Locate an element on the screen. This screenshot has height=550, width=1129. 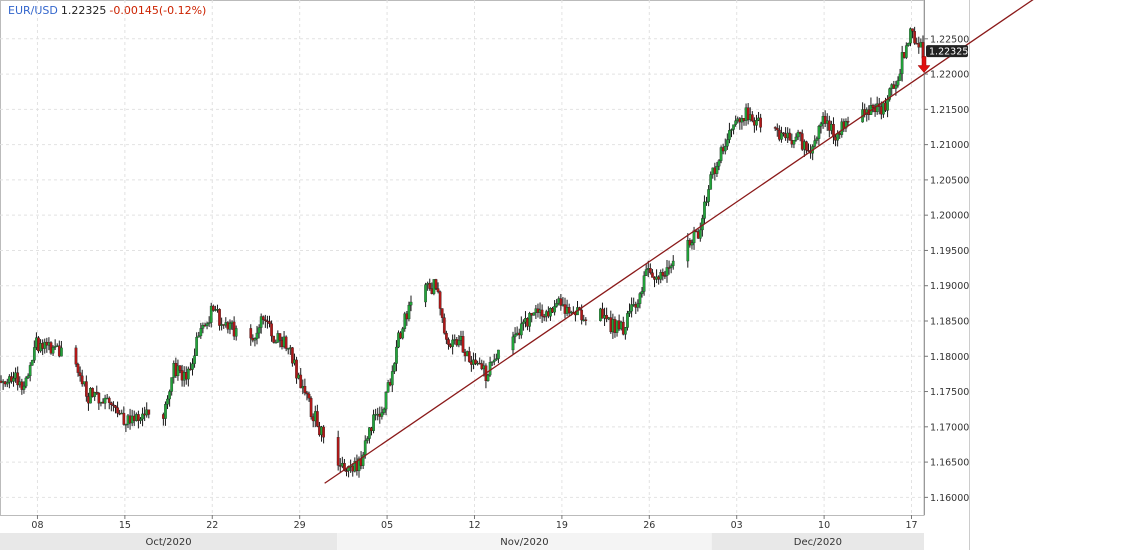
price-change-label: -0.00145(-0.12%) is located at coordinates (158, 10).